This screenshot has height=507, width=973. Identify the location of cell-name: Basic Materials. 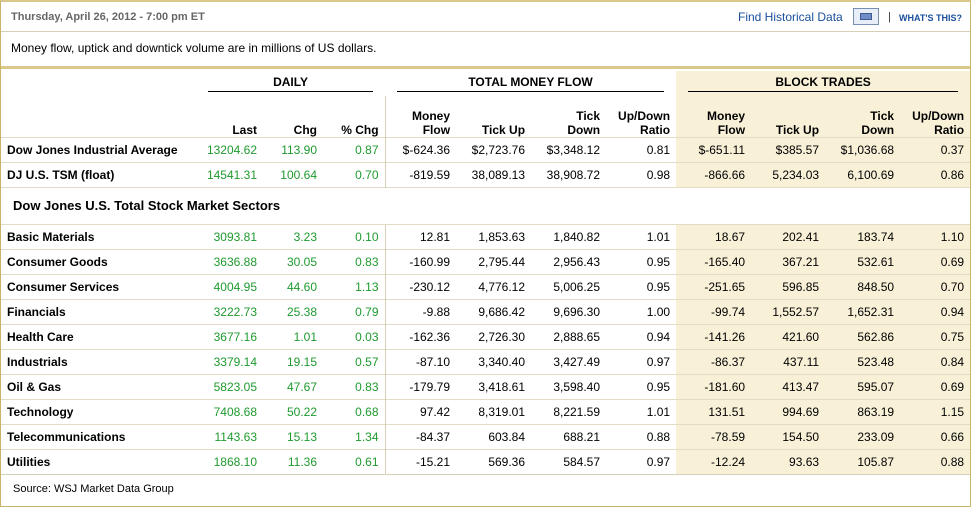
(98, 236).